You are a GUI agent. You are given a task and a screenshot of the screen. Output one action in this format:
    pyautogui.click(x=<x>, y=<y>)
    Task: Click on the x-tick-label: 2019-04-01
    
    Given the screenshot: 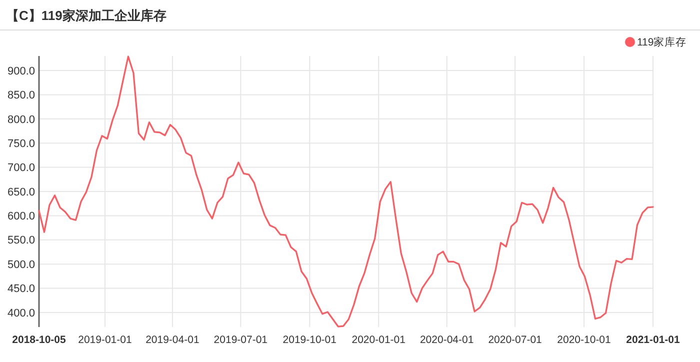 What is the action you would take?
    pyautogui.click(x=173, y=340)
    